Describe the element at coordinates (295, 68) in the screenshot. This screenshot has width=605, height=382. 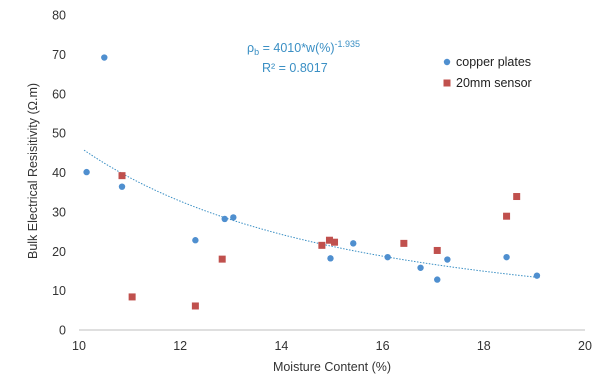
I see `r-squared-label: R² = 0.8017` at that location.